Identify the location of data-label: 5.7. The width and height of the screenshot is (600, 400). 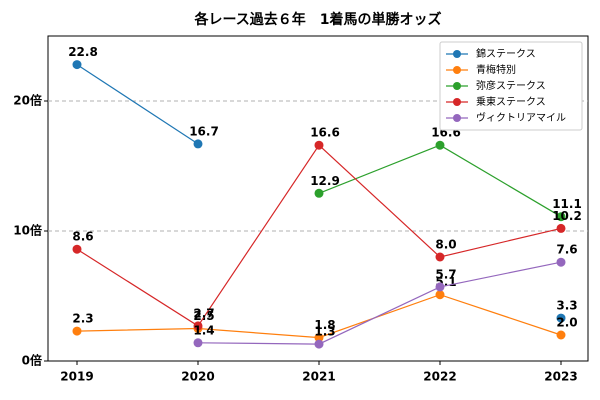
(445, 274).